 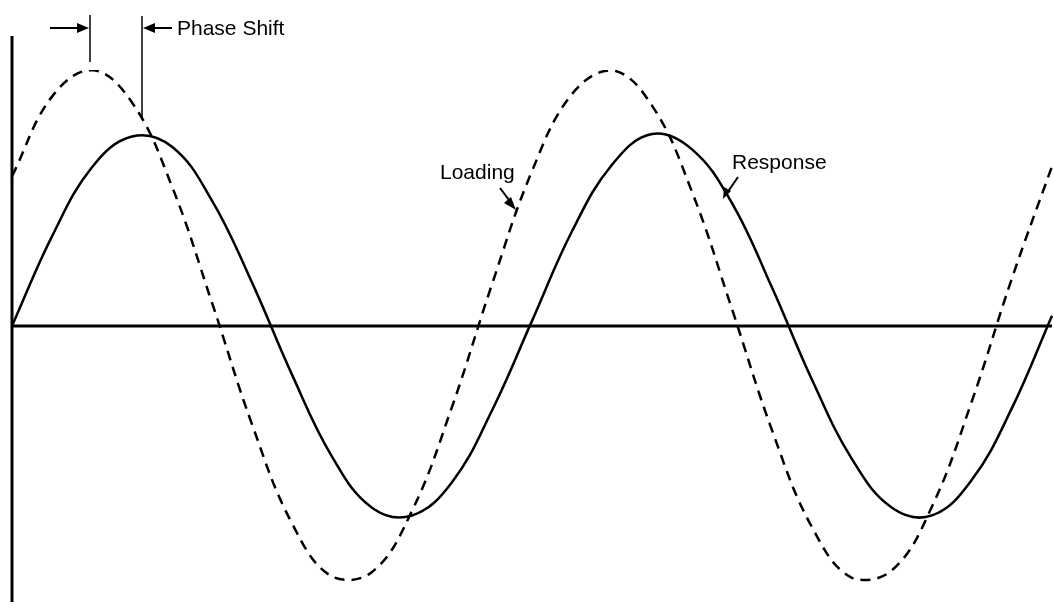 I want to click on series-label: Loading, so click(x=477, y=172).